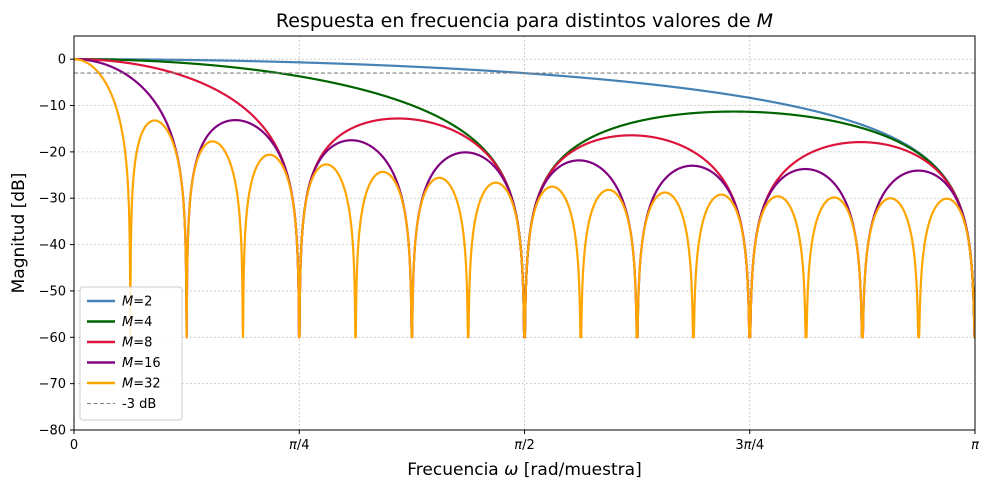 Image resolution: width=989 pixels, height=494 pixels. What do you see at coordinates (137, 343) in the screenshot?
I see `legend-label: M=8` at bounding box center [137, 343].